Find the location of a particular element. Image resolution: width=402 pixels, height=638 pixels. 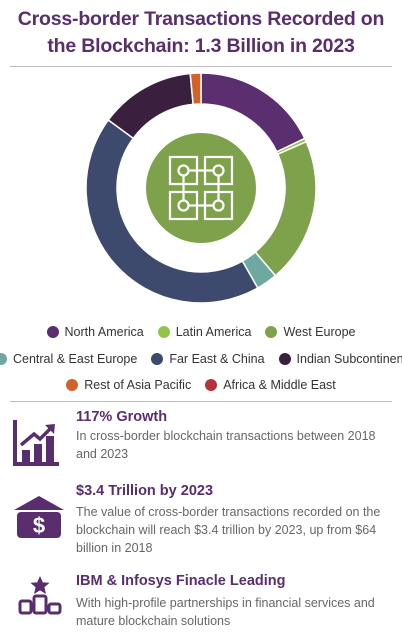

title-line-1: Cross-border Transactions Recorded on is located at coordinates (201, 19).